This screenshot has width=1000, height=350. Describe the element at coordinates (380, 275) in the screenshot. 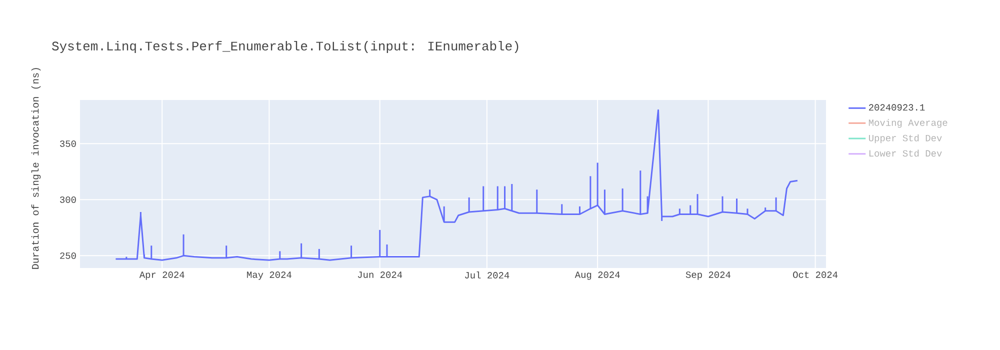

I see `x-tick-label: Jun 2024` at that location.